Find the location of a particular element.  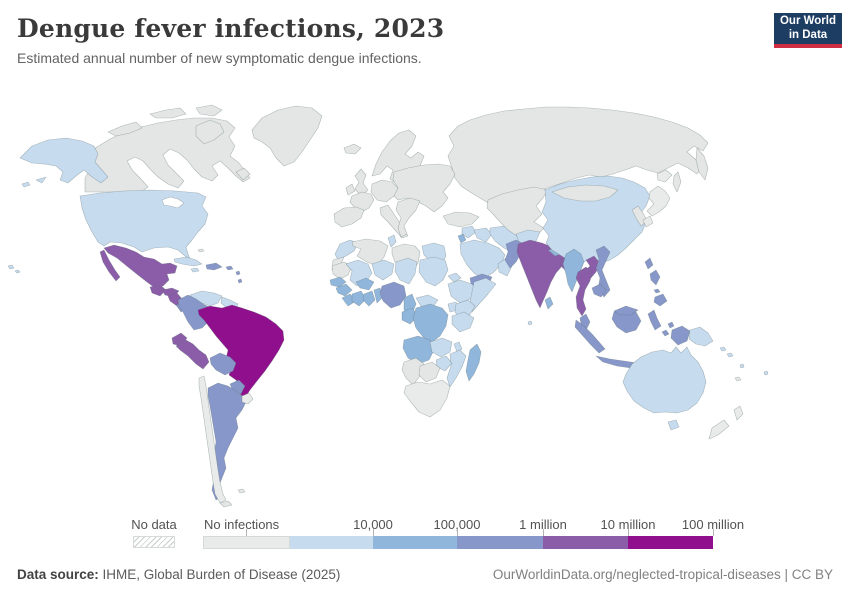

country-drc is located at coordinates (430, 323).